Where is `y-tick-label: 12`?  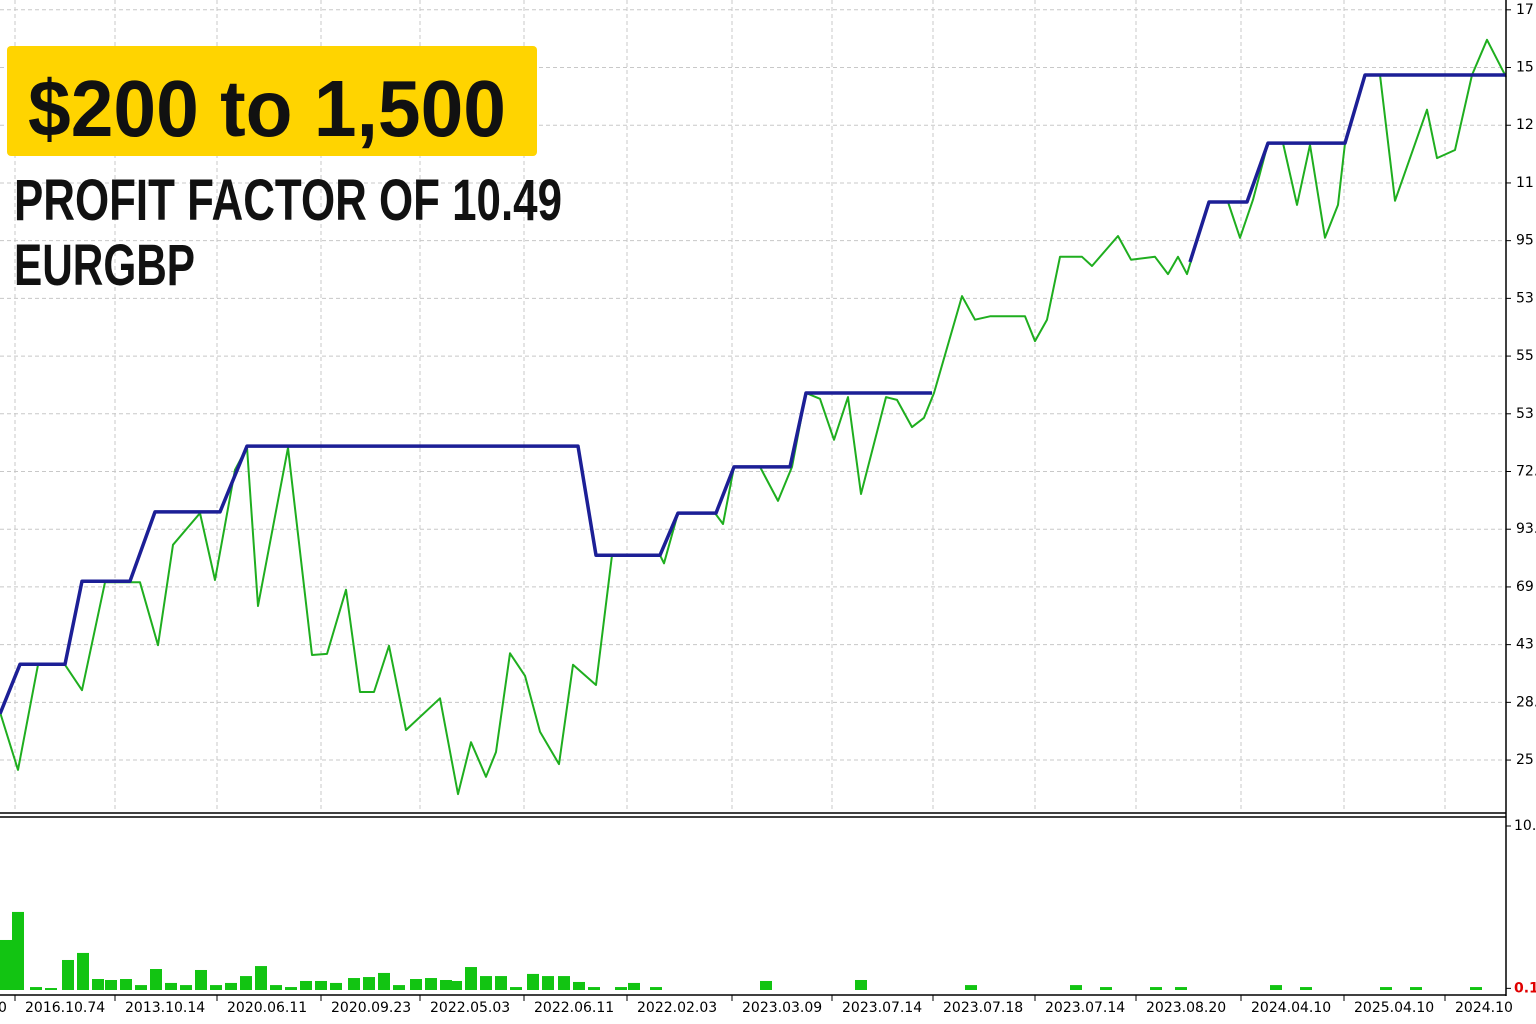
y-tick-label: 12 is located at coordinates (1525, 125).